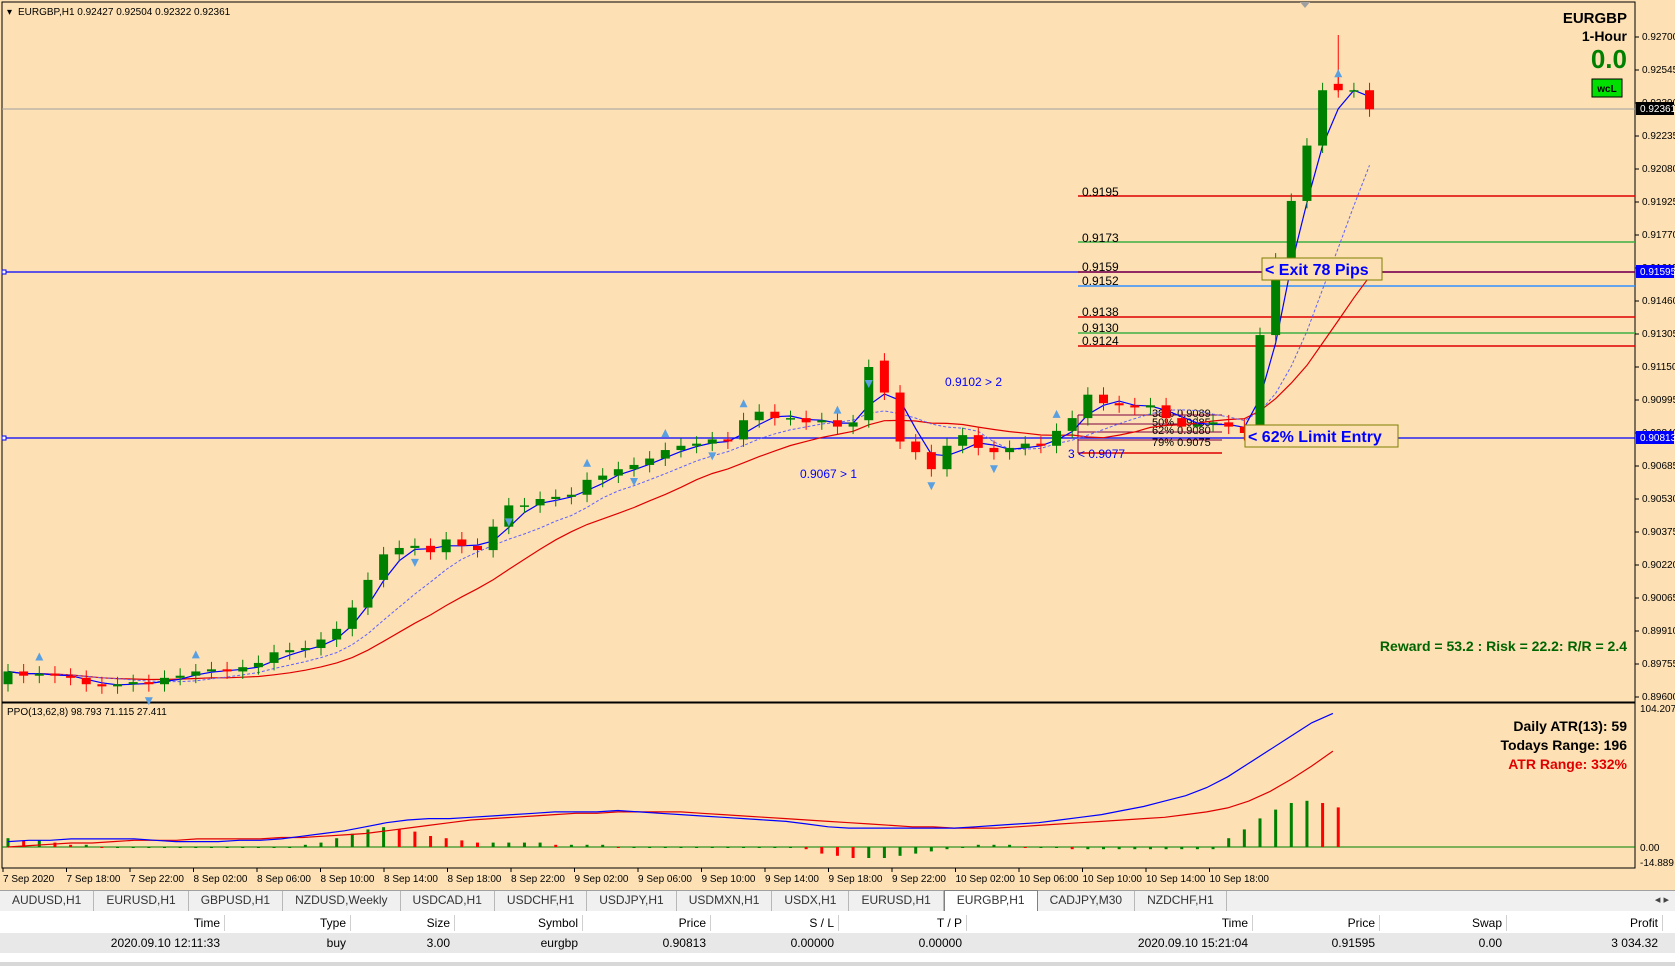 The height and width of the screenshot is (966, 1675). I want to click on column-header: Symbol, so click(557, 923).